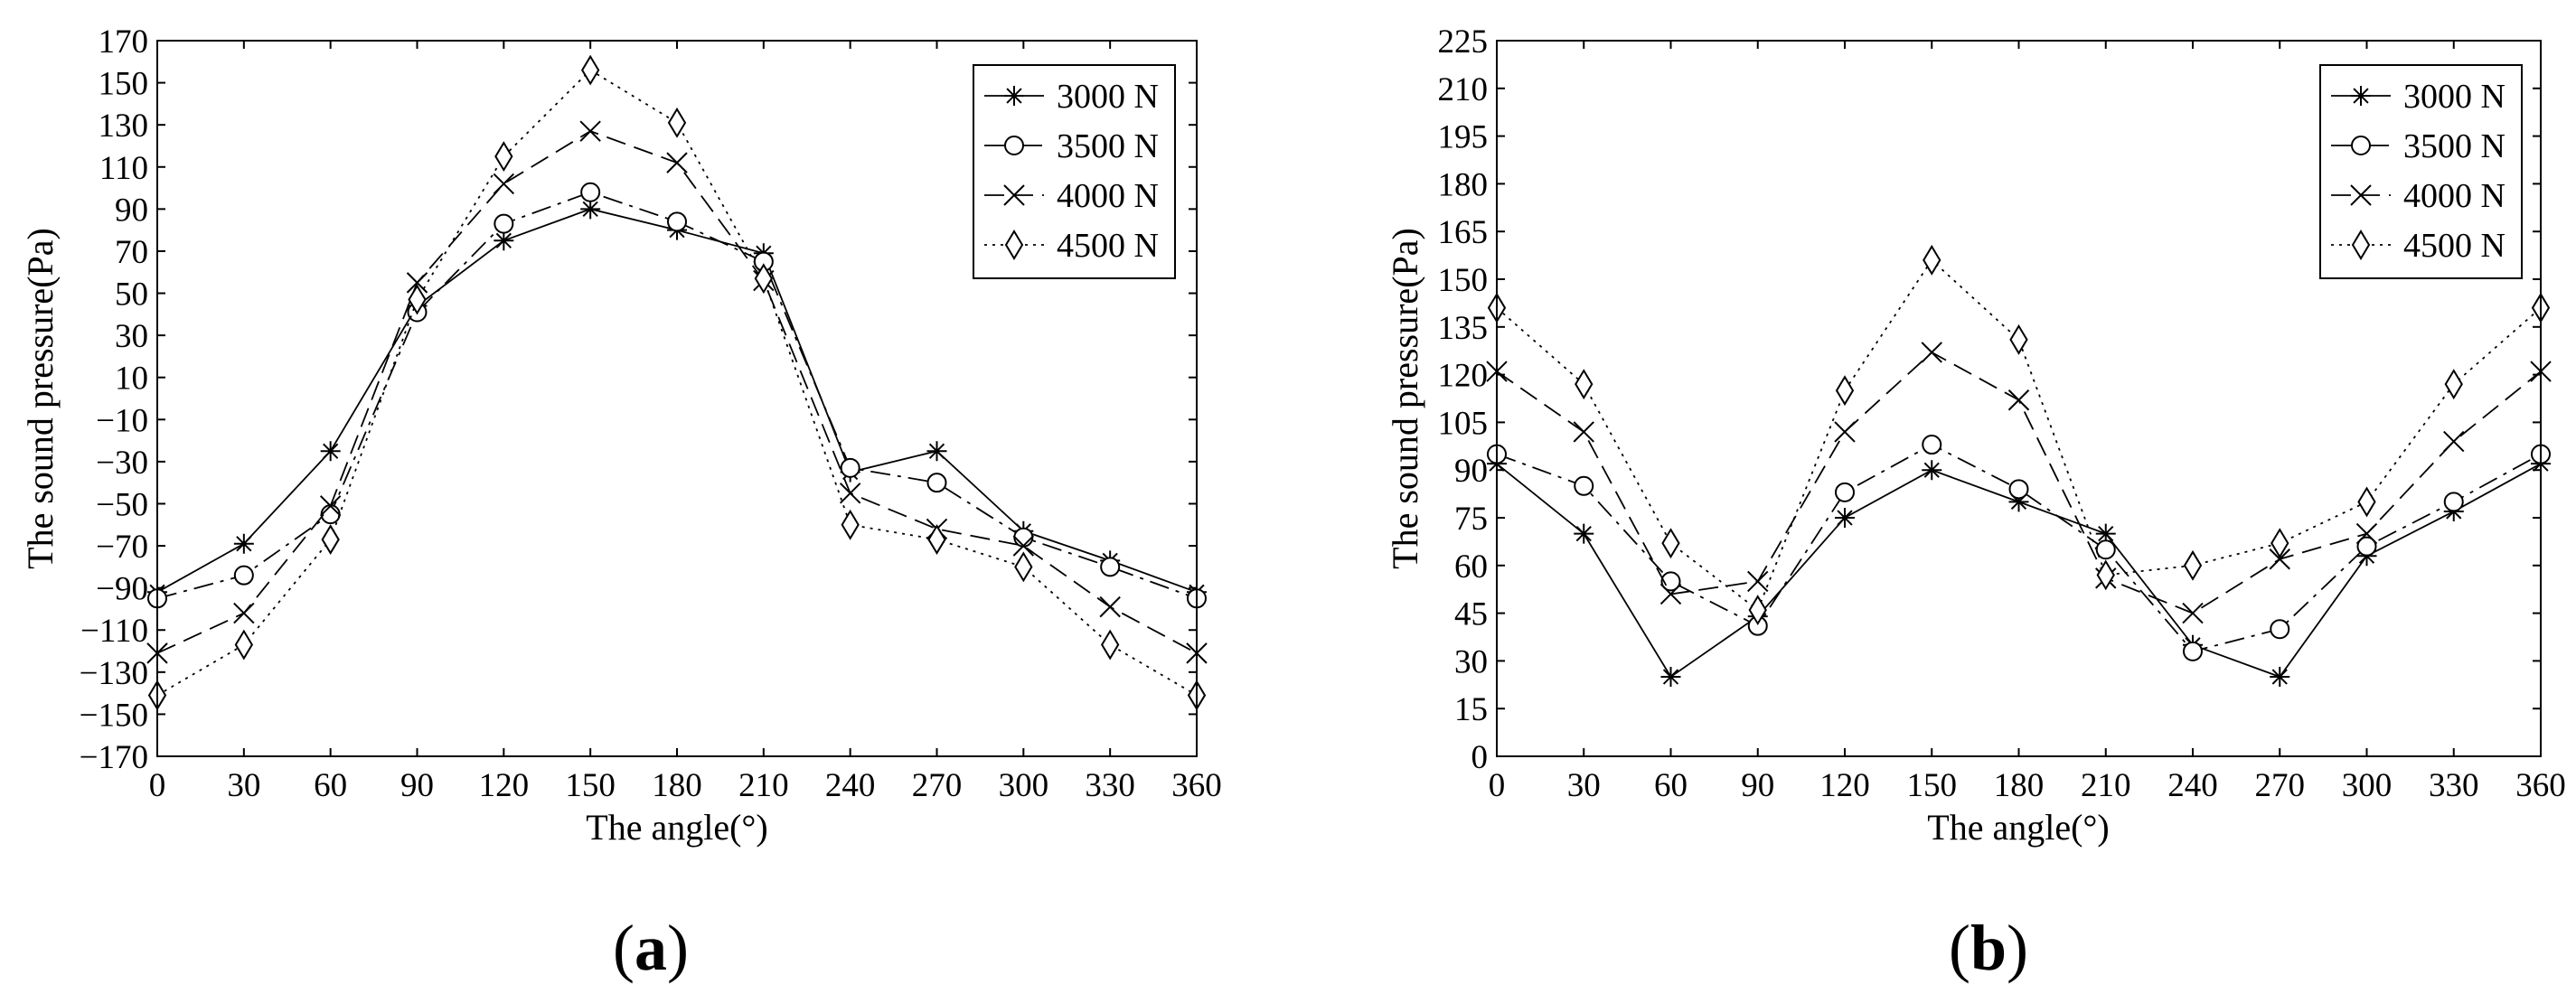 The image size is (2576, 1003). I want to click on chart-b-legend: 3000 N 3500 N 4000 N 4500 N, so click(2421, 171).